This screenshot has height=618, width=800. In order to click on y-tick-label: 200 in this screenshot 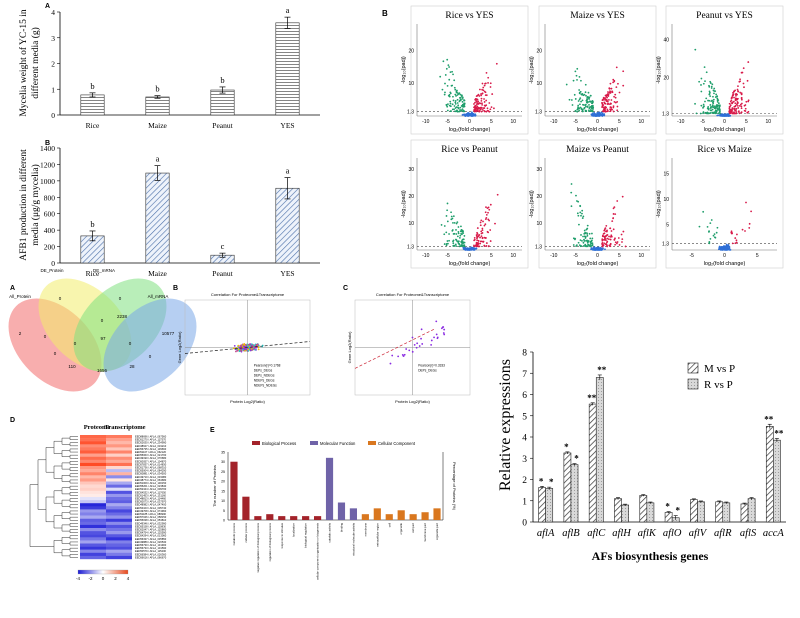, I will do `click(50, 247)`.